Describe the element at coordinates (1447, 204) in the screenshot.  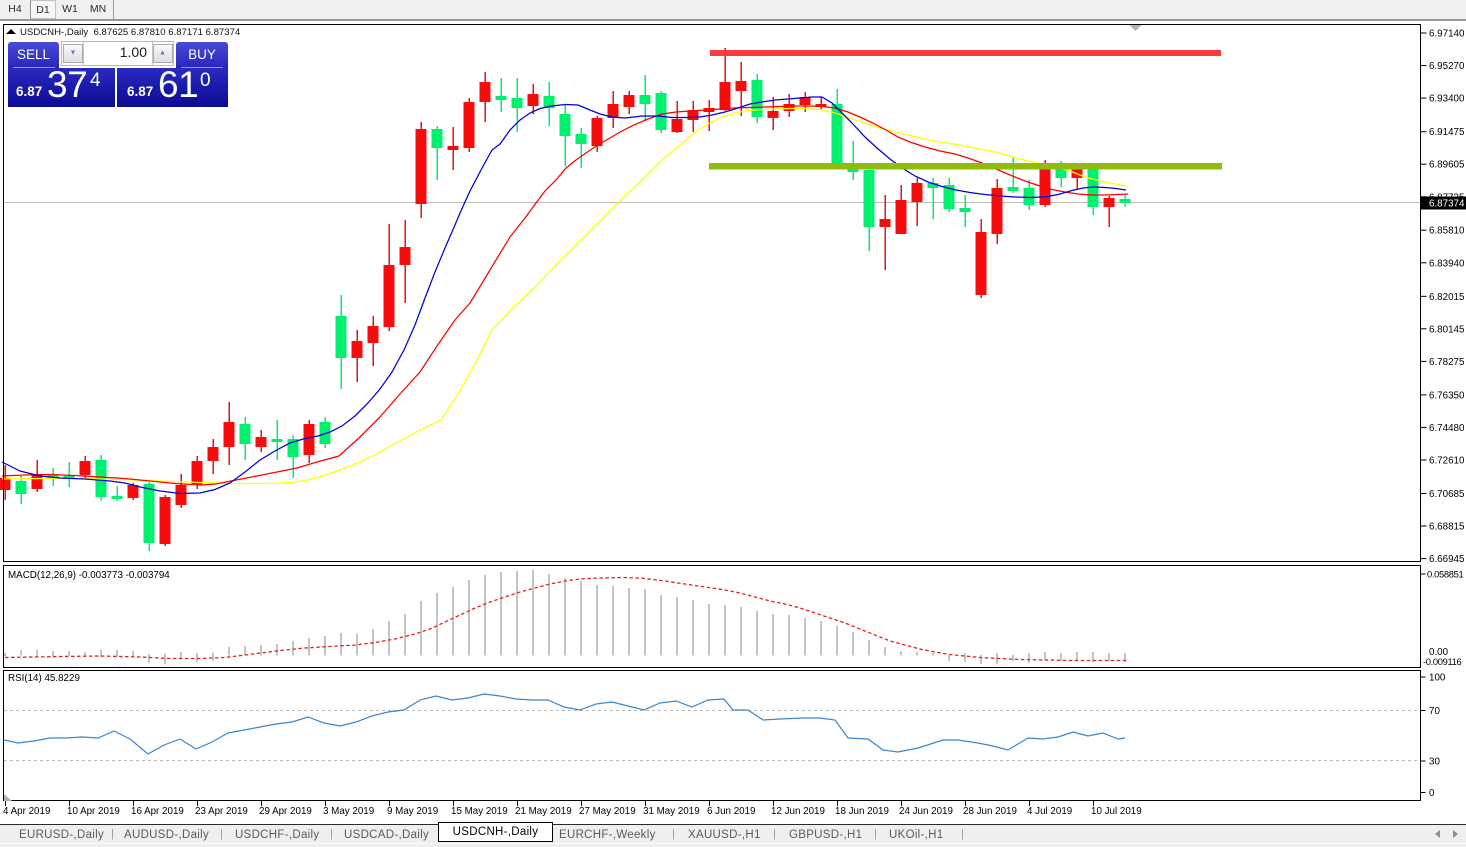
I see `svg-text: 6.87374` at that location.